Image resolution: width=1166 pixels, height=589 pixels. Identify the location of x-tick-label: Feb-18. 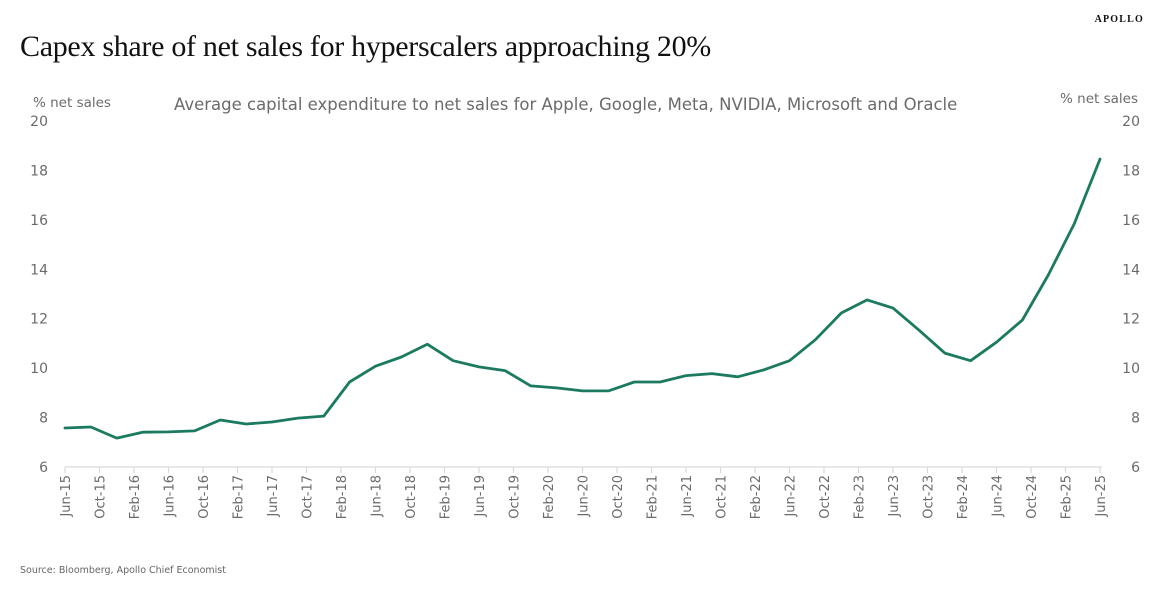
(342, 497).